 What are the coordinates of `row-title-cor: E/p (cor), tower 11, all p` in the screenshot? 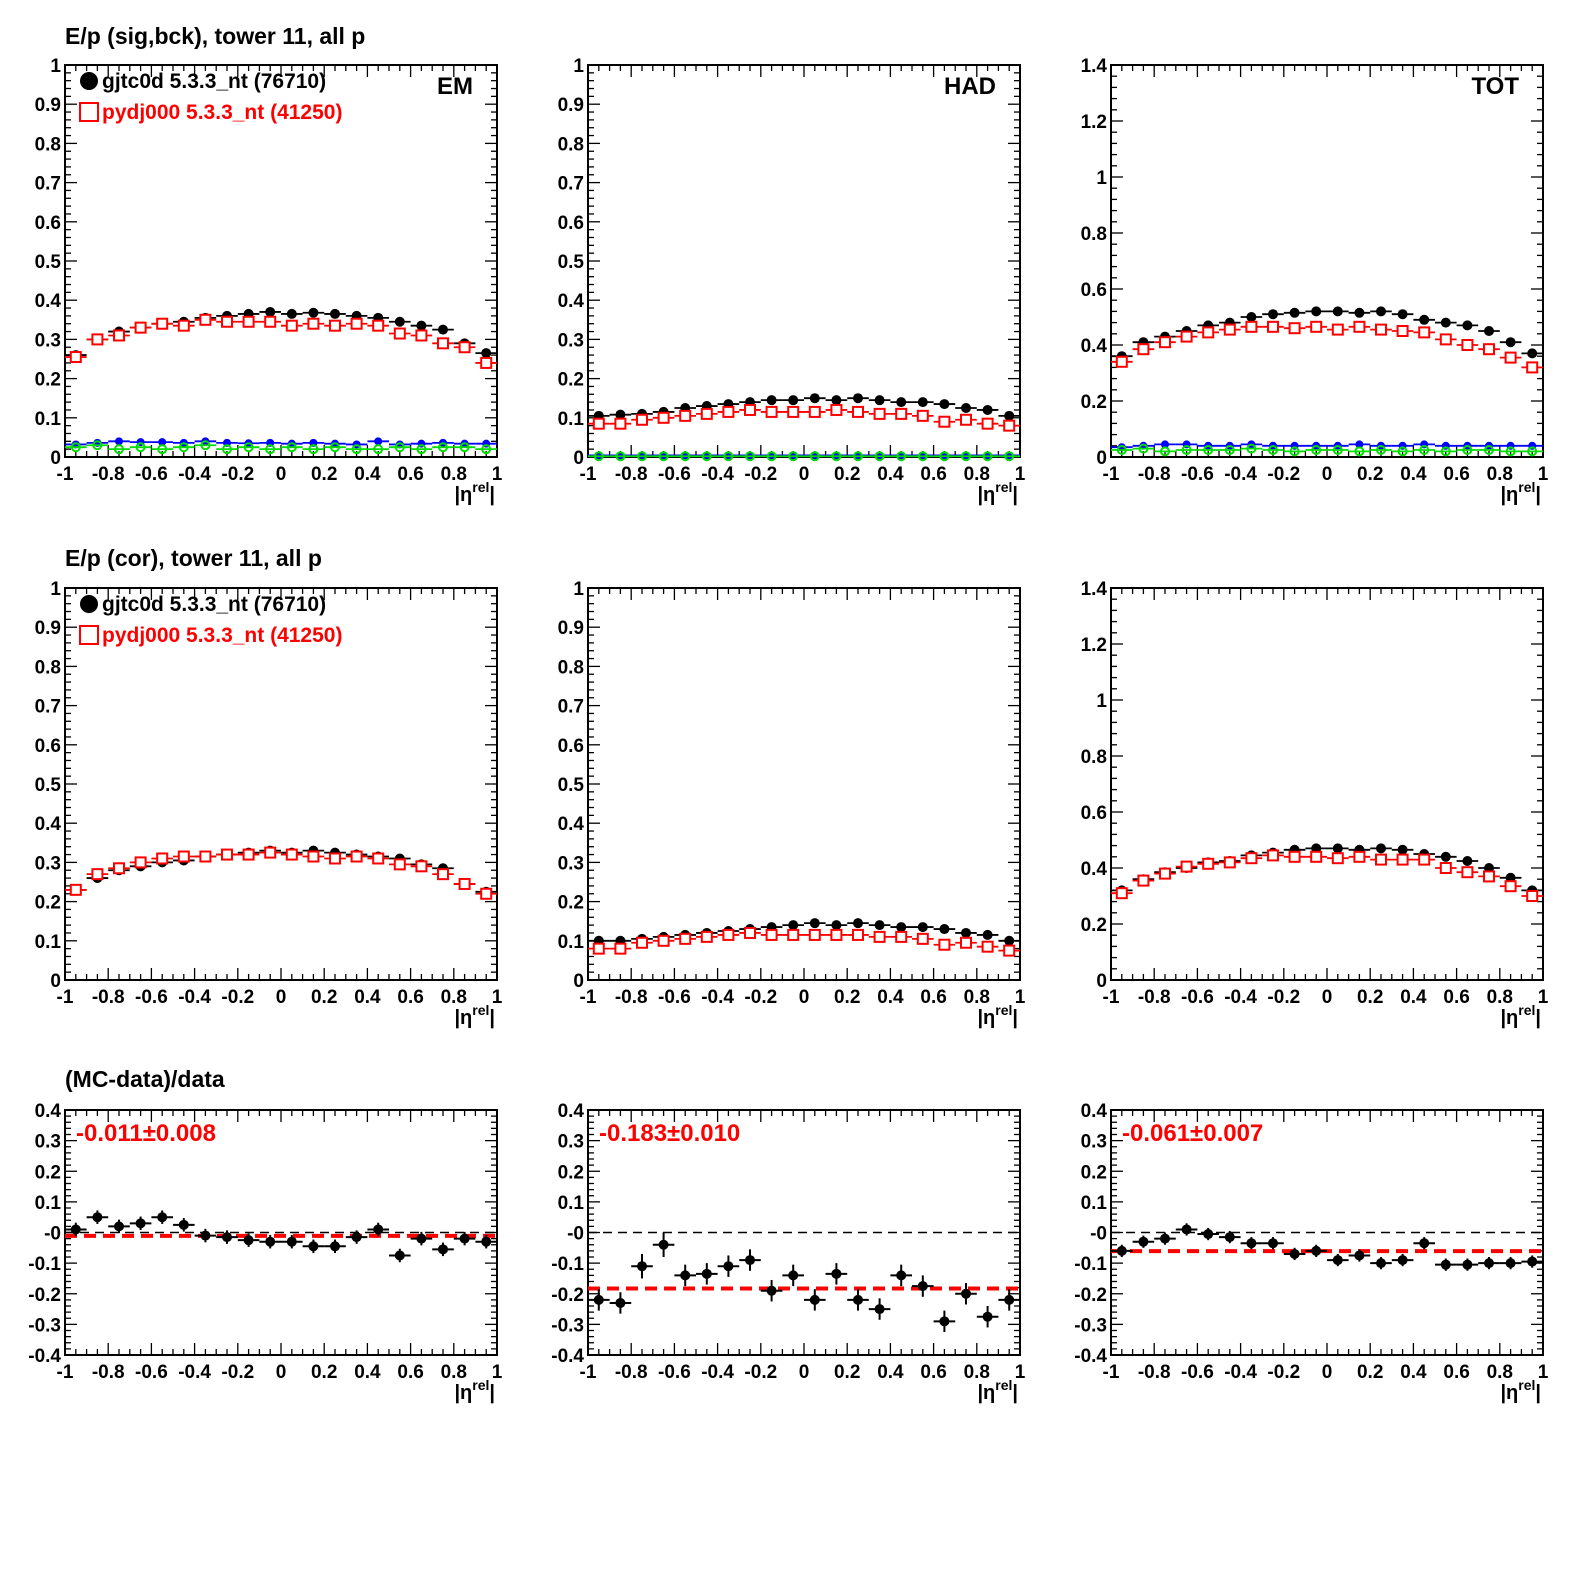 It's located at (193, 558).